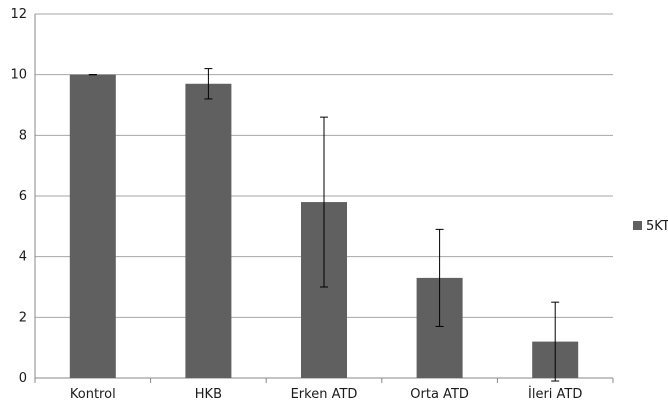  Describe the element at coordinates (208, 394) in the screenshot. I see `x-tick-label: HKB` at that location.